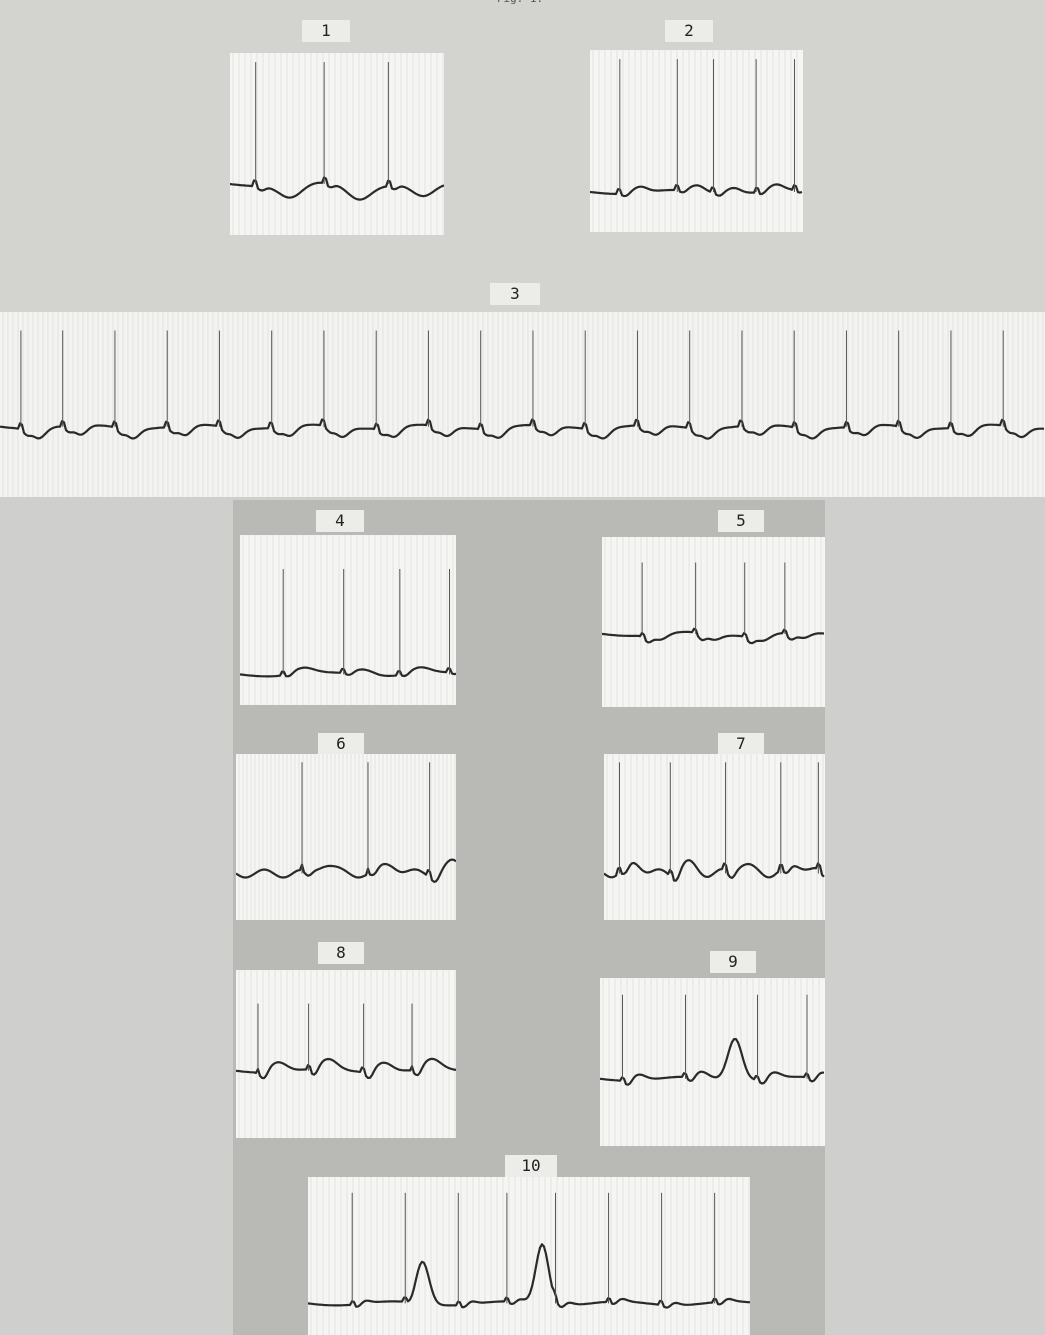 The image size is (1045, 1335). I want to click on panel-label-2: 2, so click(689, 31).